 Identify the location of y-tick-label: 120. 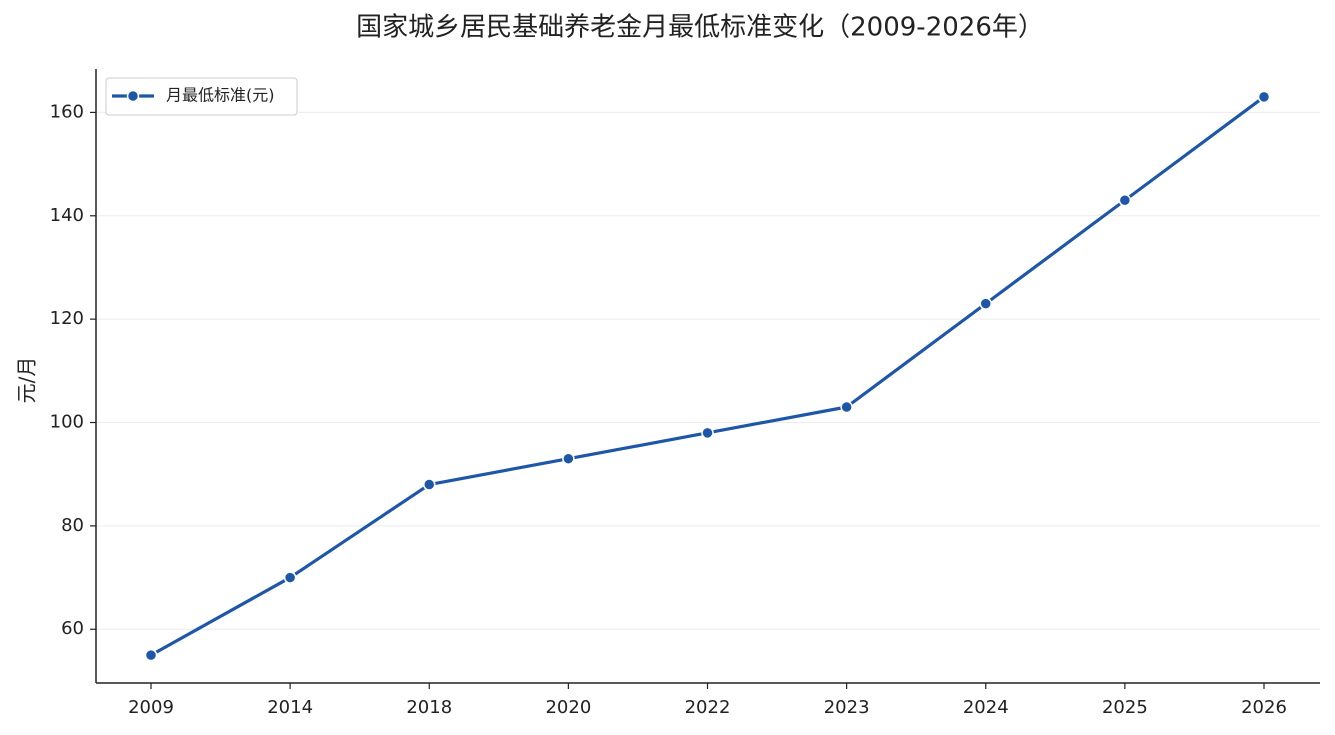
(67, 318).